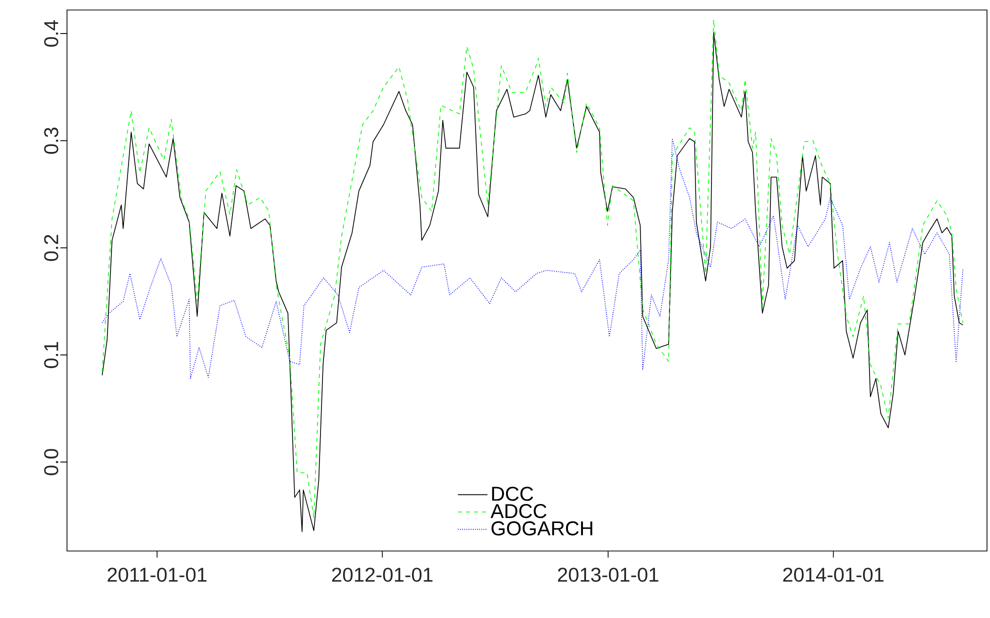 This screenshot has height=618, width=990. I want to click on legend-label: DCC, so click(513, 493).